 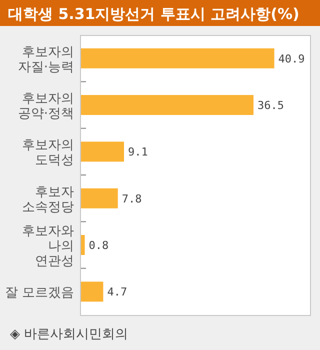 What do you see at coordinates (48, 153) in the screenshot?
I see `y-tick-label: 후보자의 도덕성` at bounding box center [48, 153].